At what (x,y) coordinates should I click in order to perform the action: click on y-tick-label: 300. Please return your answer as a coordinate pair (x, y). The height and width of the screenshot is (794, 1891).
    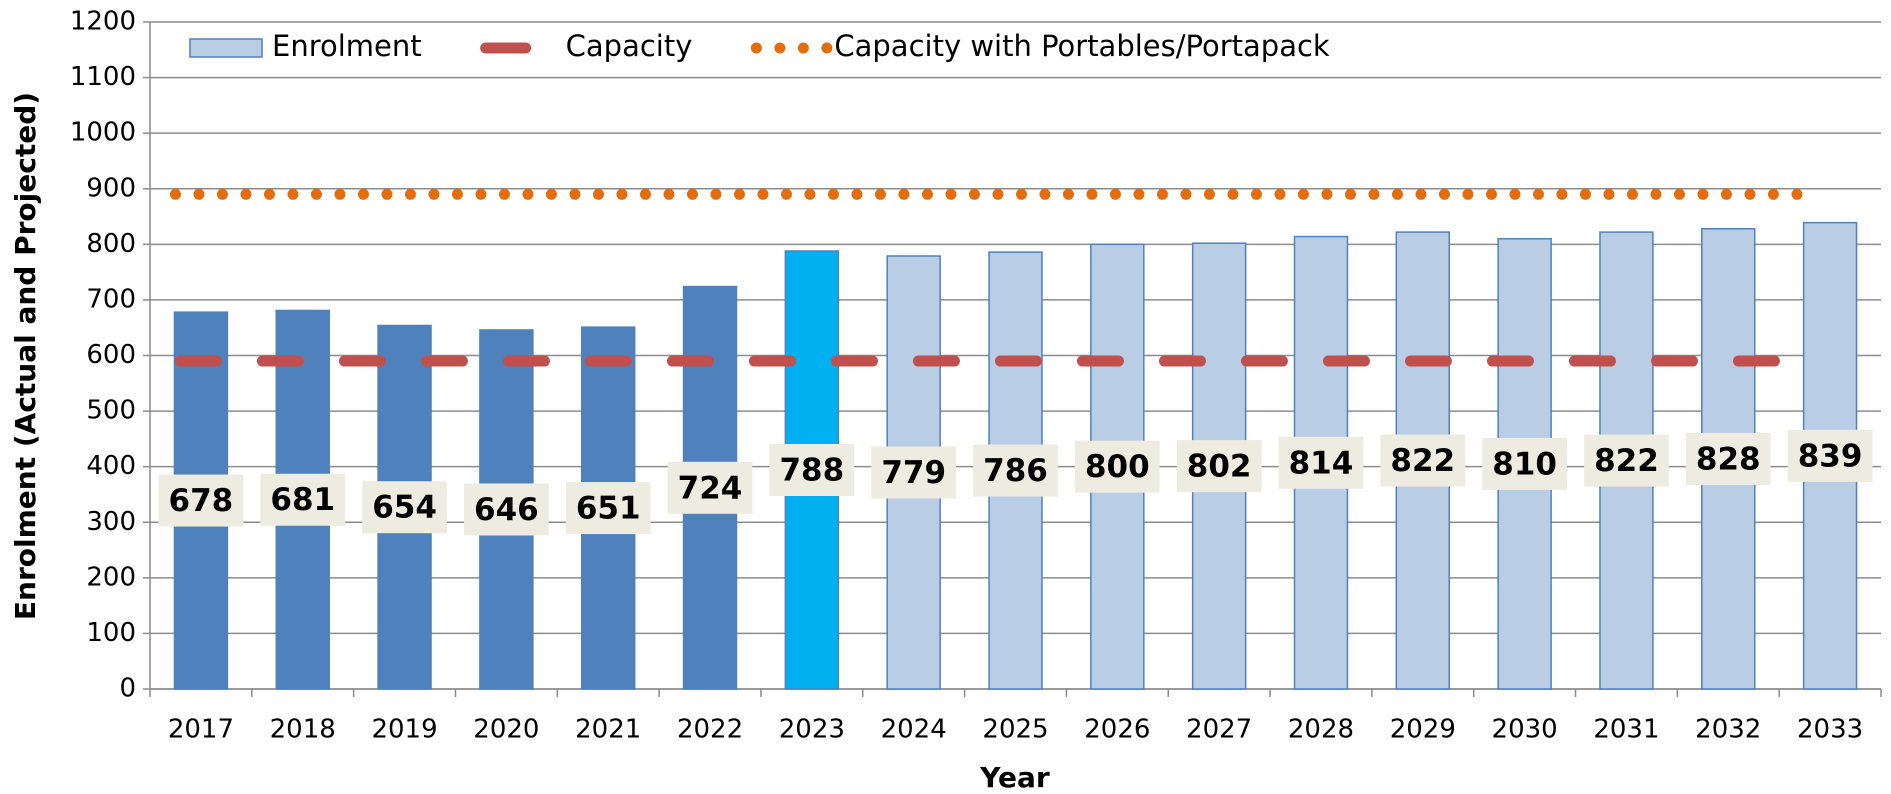
    Looking at the image, I should click on (111, 522).